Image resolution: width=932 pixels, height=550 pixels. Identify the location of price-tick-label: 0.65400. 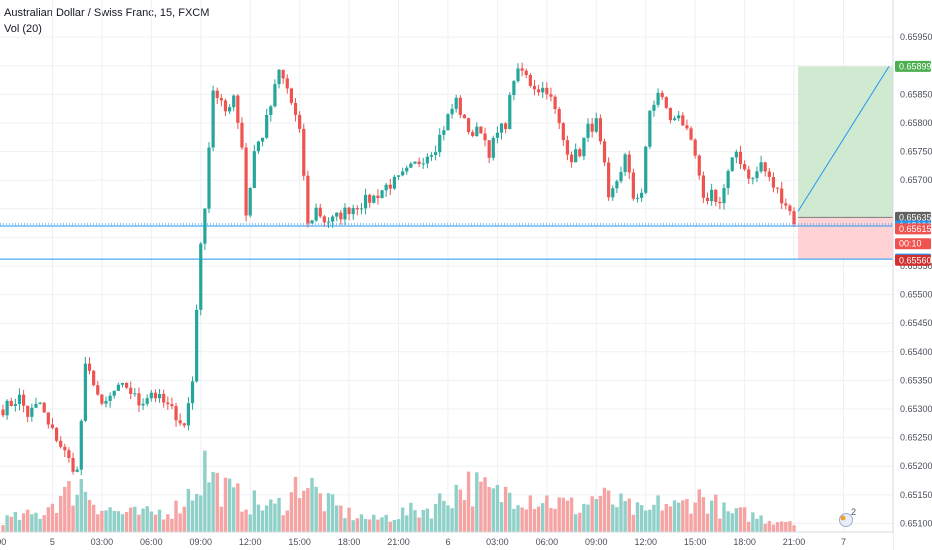
(916, 352).